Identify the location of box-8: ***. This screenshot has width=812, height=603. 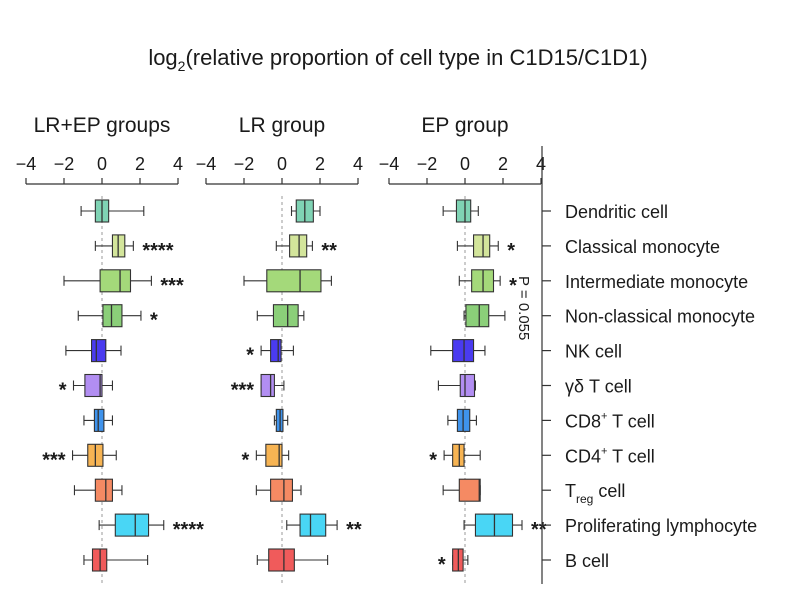
(79, 457).